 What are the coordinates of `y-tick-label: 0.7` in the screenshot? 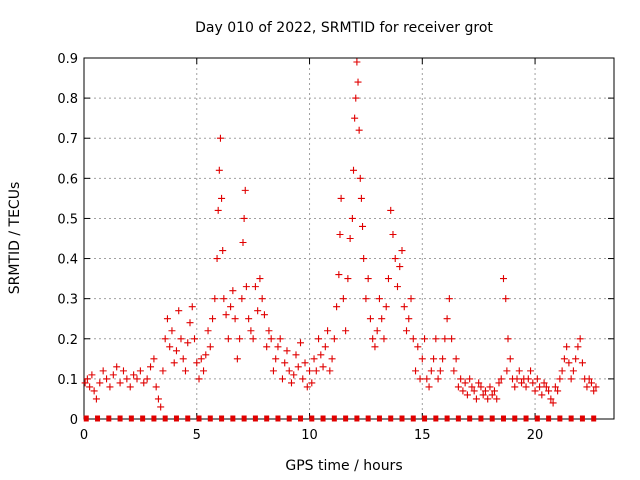 It's located at (67, 139).